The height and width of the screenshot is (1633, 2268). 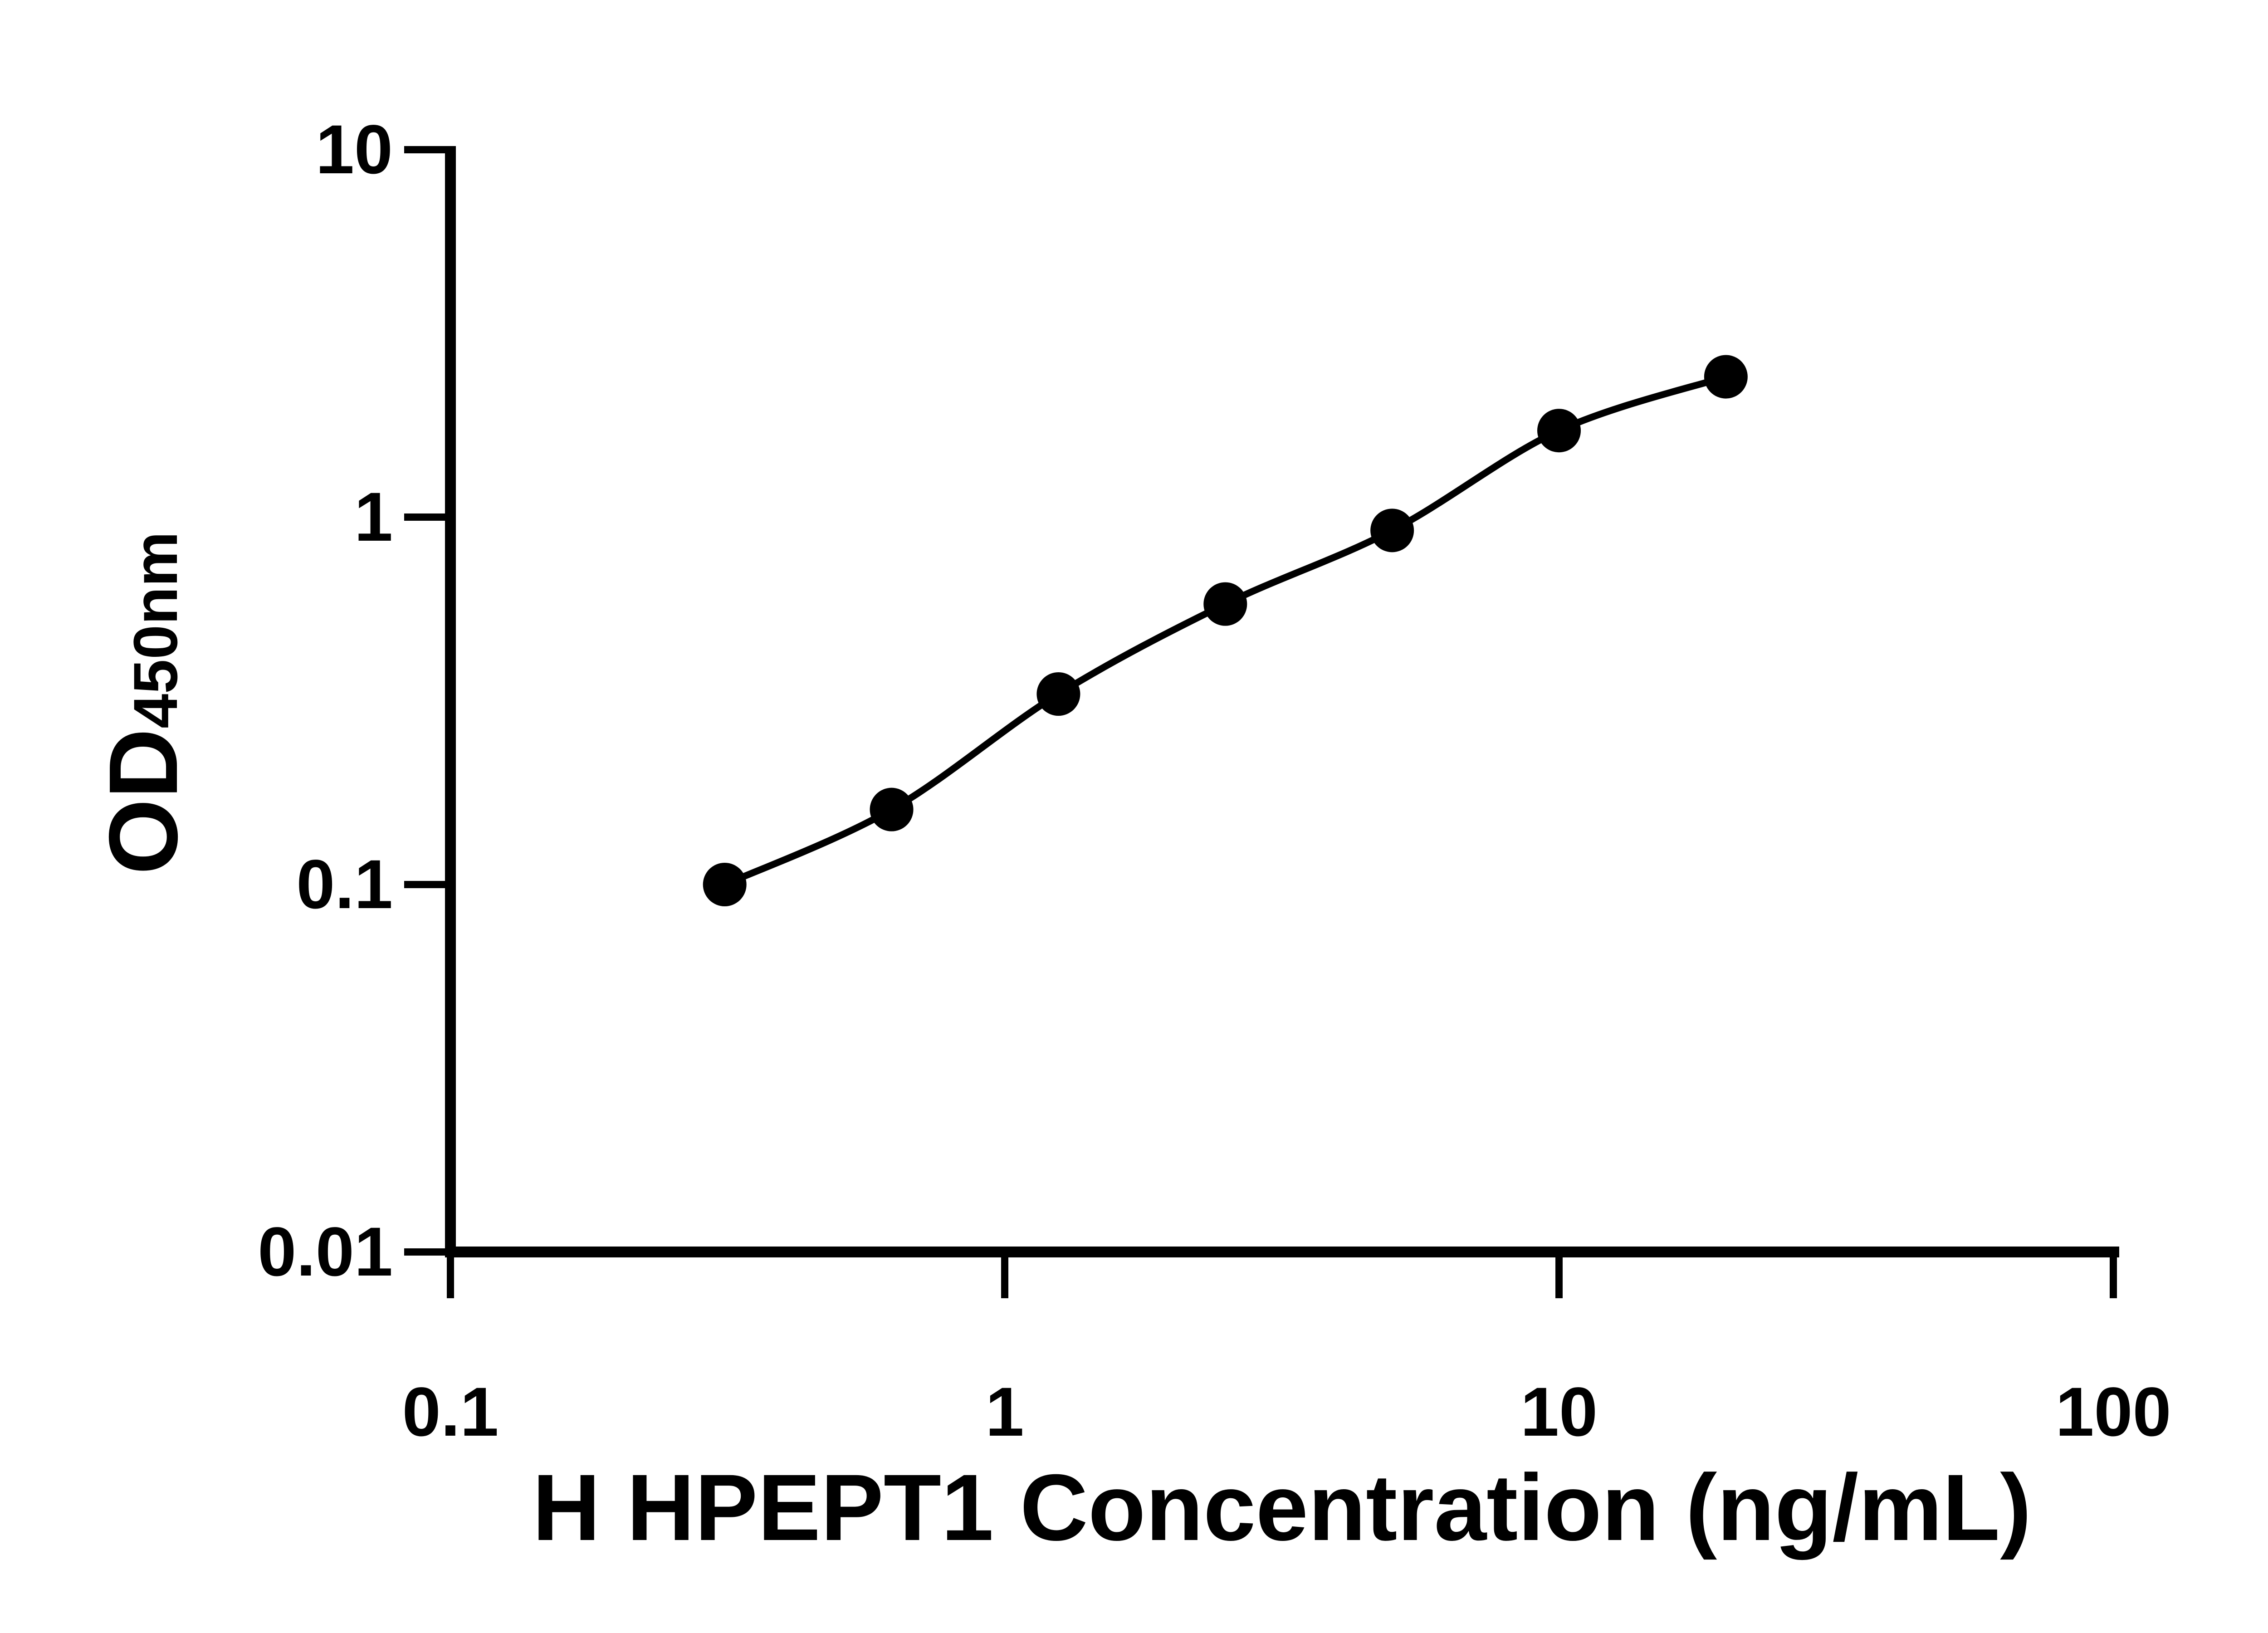 What do you see at coordinates (1004, 1412) in the screenshot?
I see `x-tick-label: 1` at bounding box center [1004, 1412].